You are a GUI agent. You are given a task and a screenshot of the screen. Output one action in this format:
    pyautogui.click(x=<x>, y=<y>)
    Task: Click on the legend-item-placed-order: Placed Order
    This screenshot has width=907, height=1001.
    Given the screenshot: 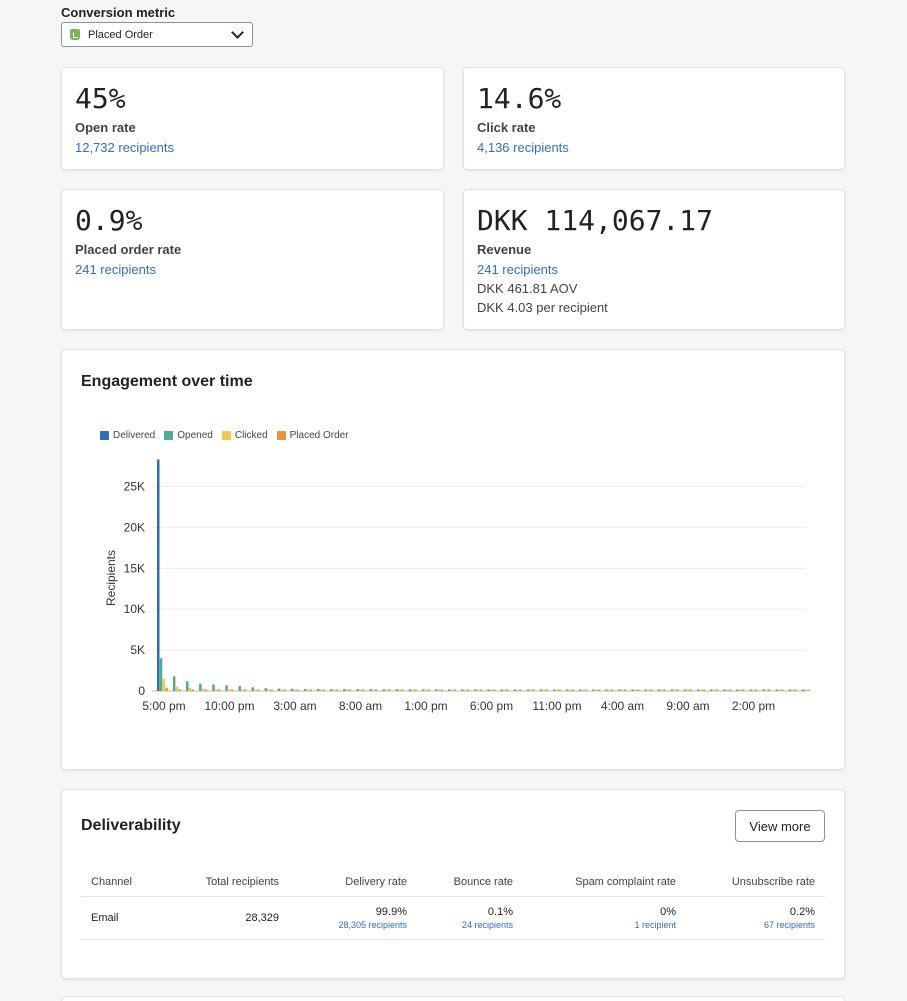 What is the action you would take?
    pyautogui.click(x=312, y=435)
    